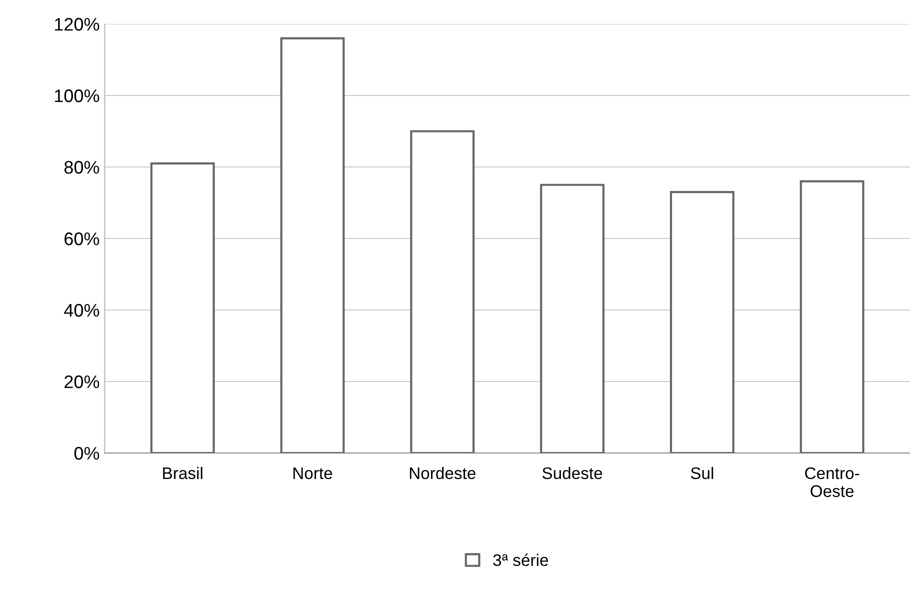 This screenshot has height=600, width=910. Describe the element at coordinates (520, 560) in the screenshot. I see `legend-label: 3ª série` at that location.